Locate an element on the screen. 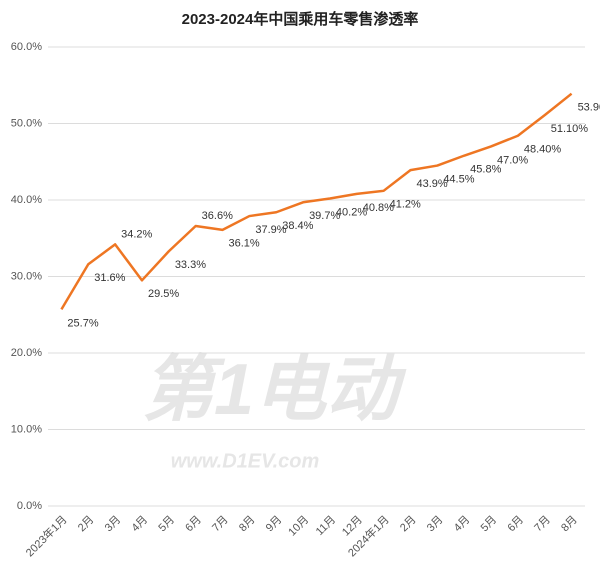 The image size is (600, 569). data-label: 48.40% is located at coordinates (543, 150).